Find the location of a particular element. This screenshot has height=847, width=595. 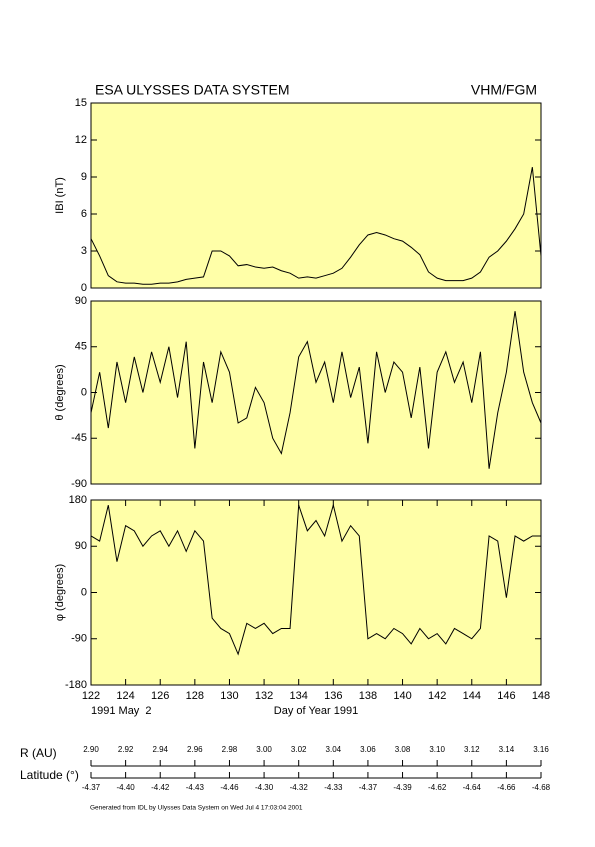

r-value: 3.08 is located at coordinates (403, 749).